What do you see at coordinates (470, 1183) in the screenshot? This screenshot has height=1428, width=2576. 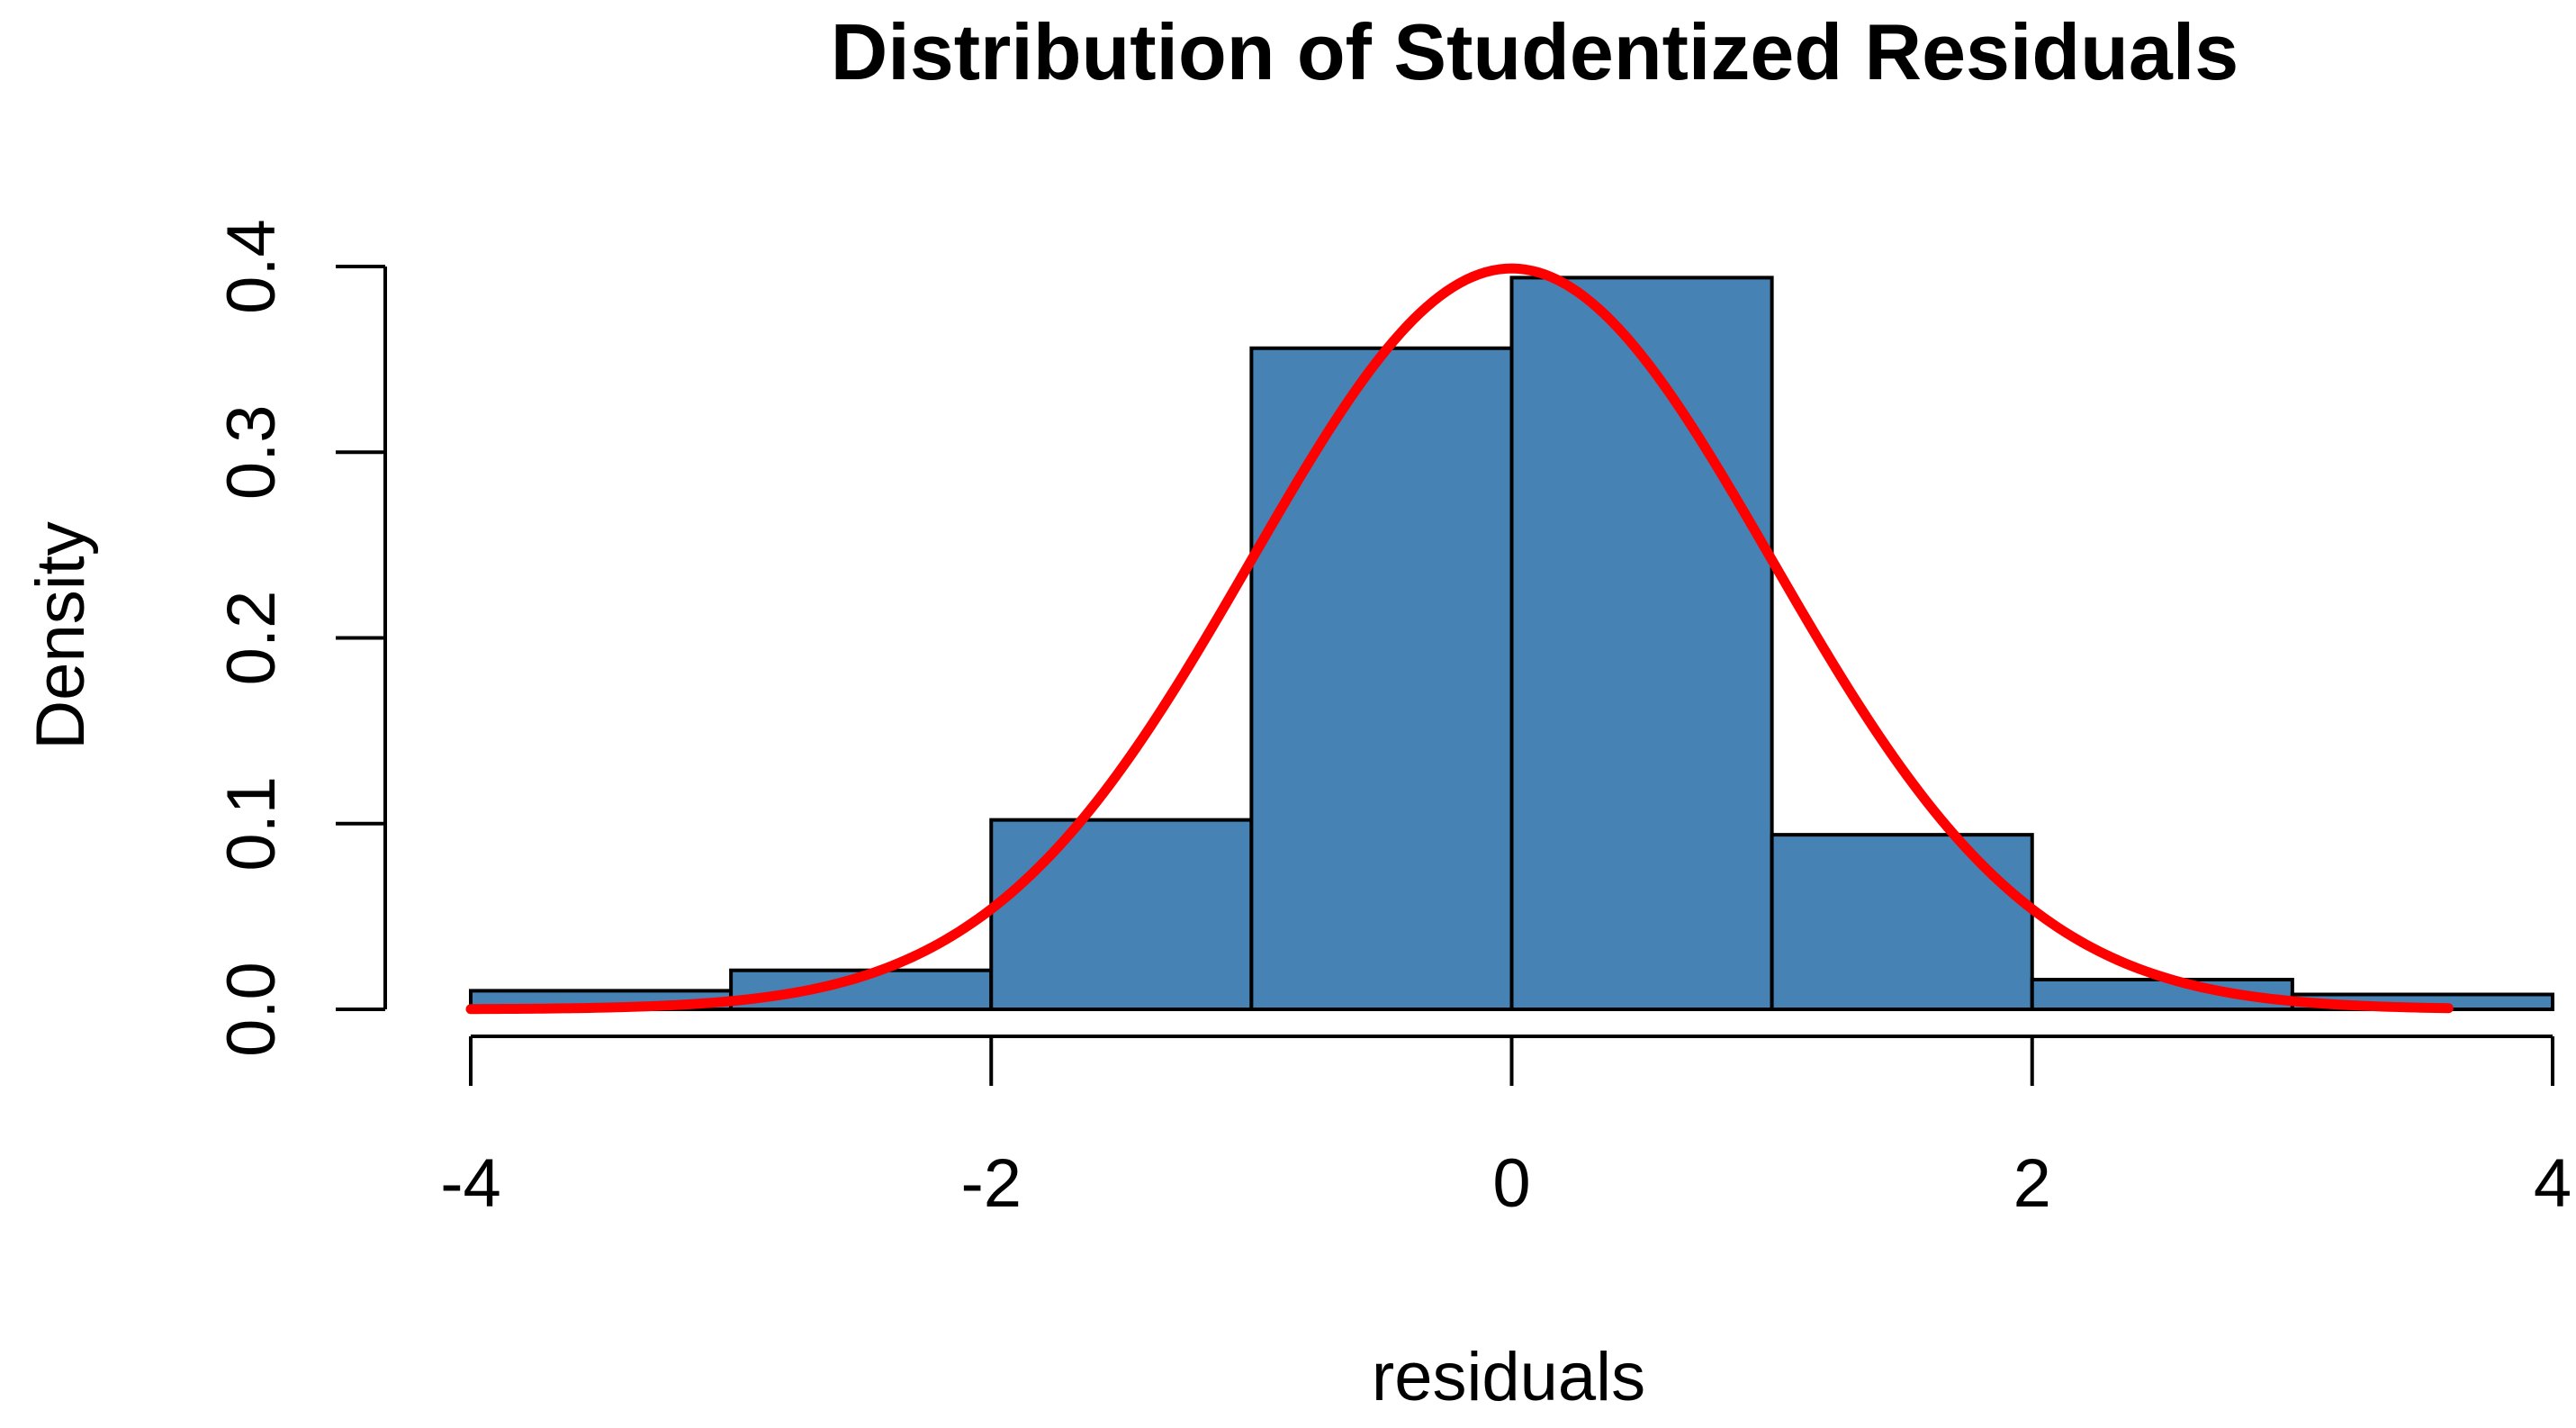 I see `x-tick-label: -4` at bounding box center [470, 1183].